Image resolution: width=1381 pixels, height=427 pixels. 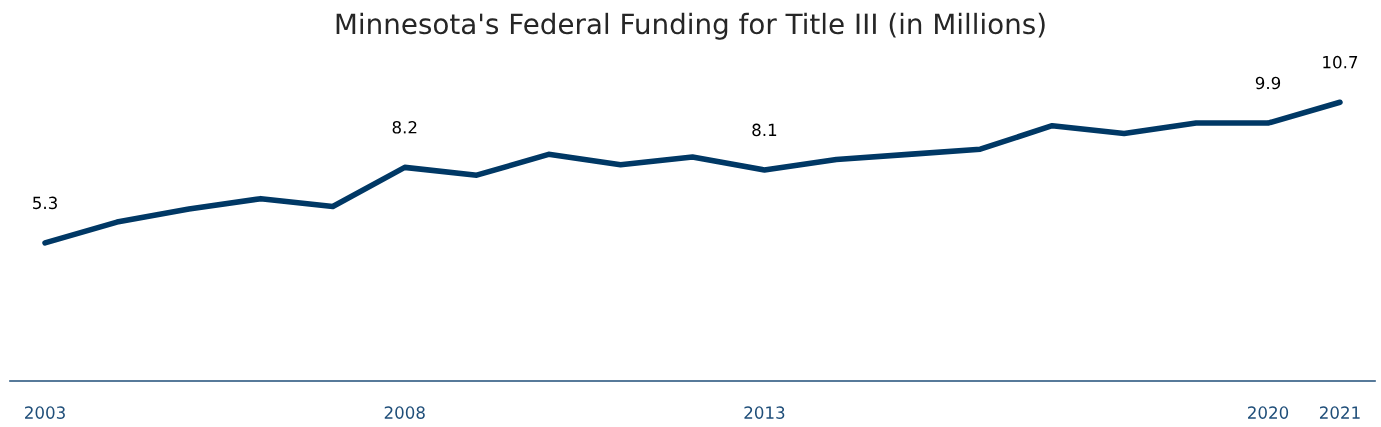 What do you see at coordinates (690, 26) in the screenshot?
I see `chart-title: Minnesota's Federal Funding for Title III (in Millions)` at bounding box center [690, 26].